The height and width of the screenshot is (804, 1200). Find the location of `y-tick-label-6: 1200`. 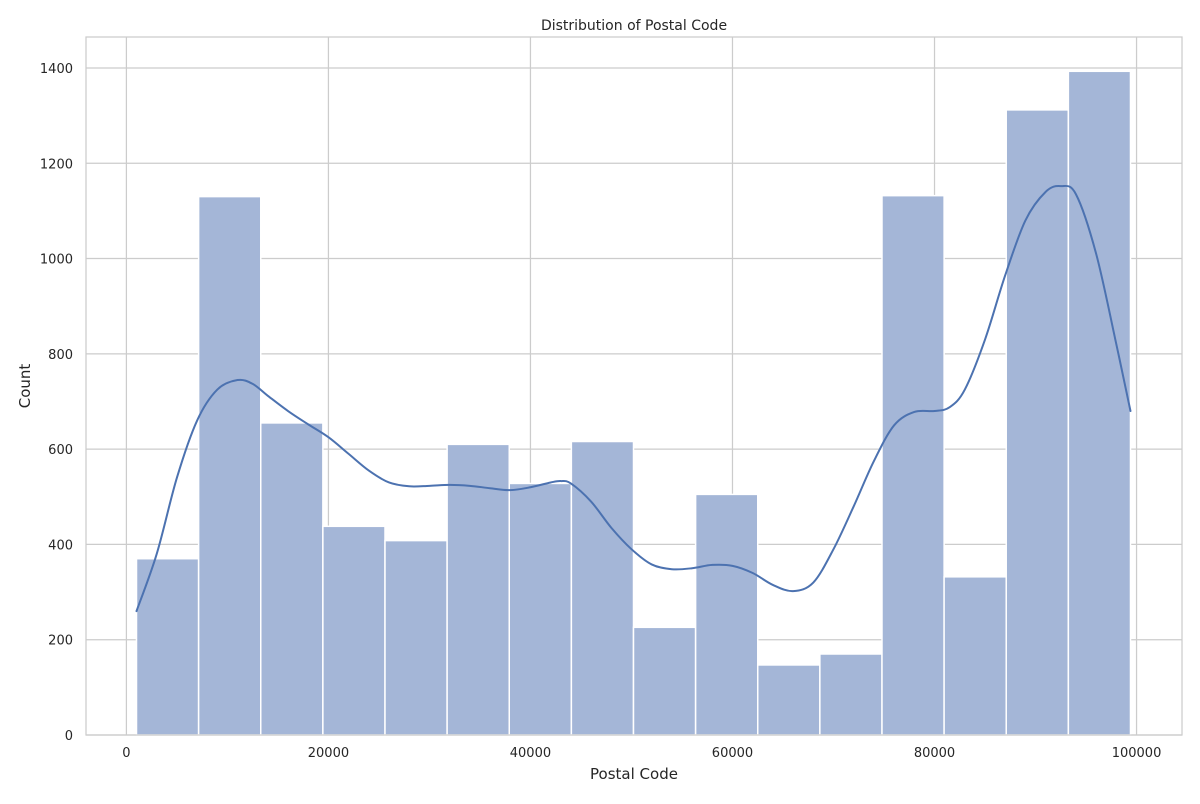

y-tick-label-6: 1200 is located at coordinates (56, 164).